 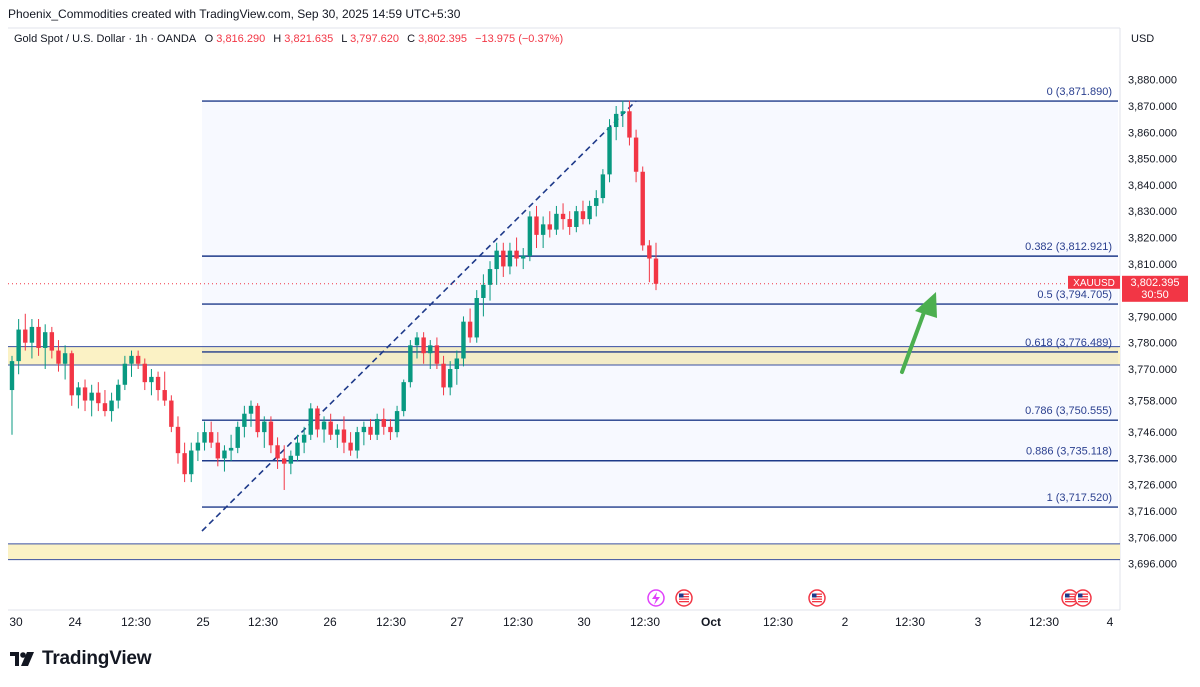 I want to click on currency-label: USD, so click(x=1142, y=39).